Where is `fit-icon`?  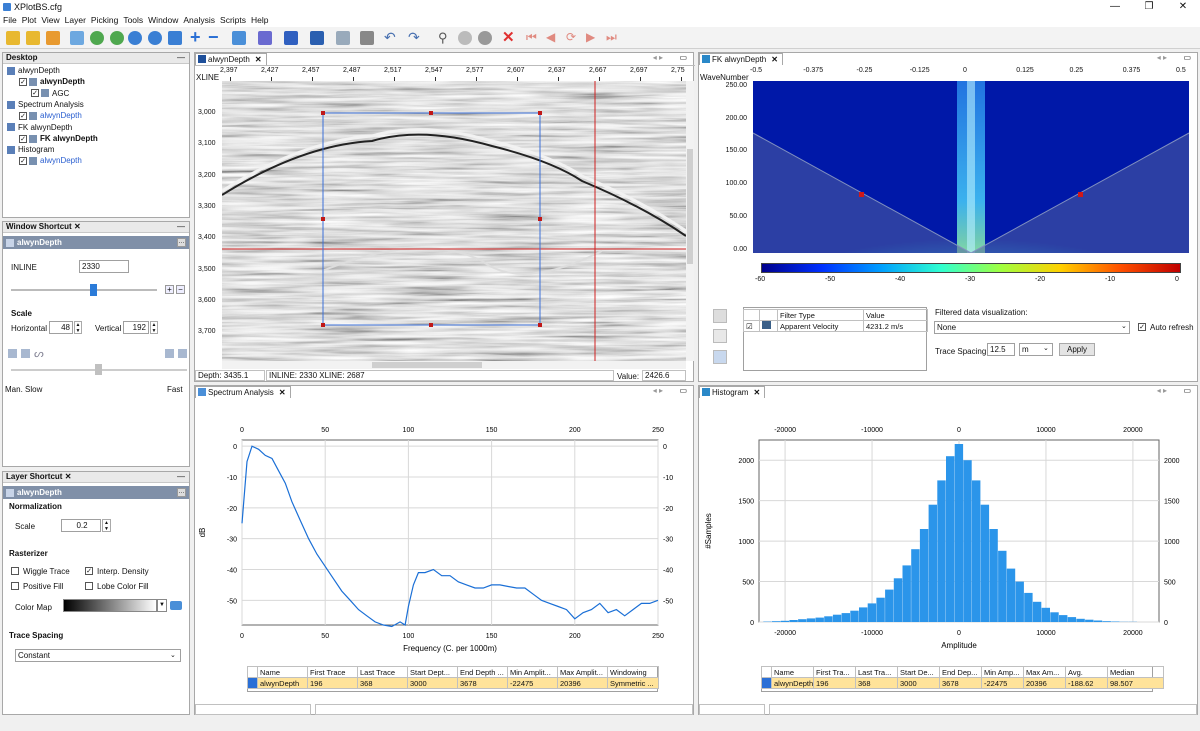 fit-icon is located at coordinates (77, 38).